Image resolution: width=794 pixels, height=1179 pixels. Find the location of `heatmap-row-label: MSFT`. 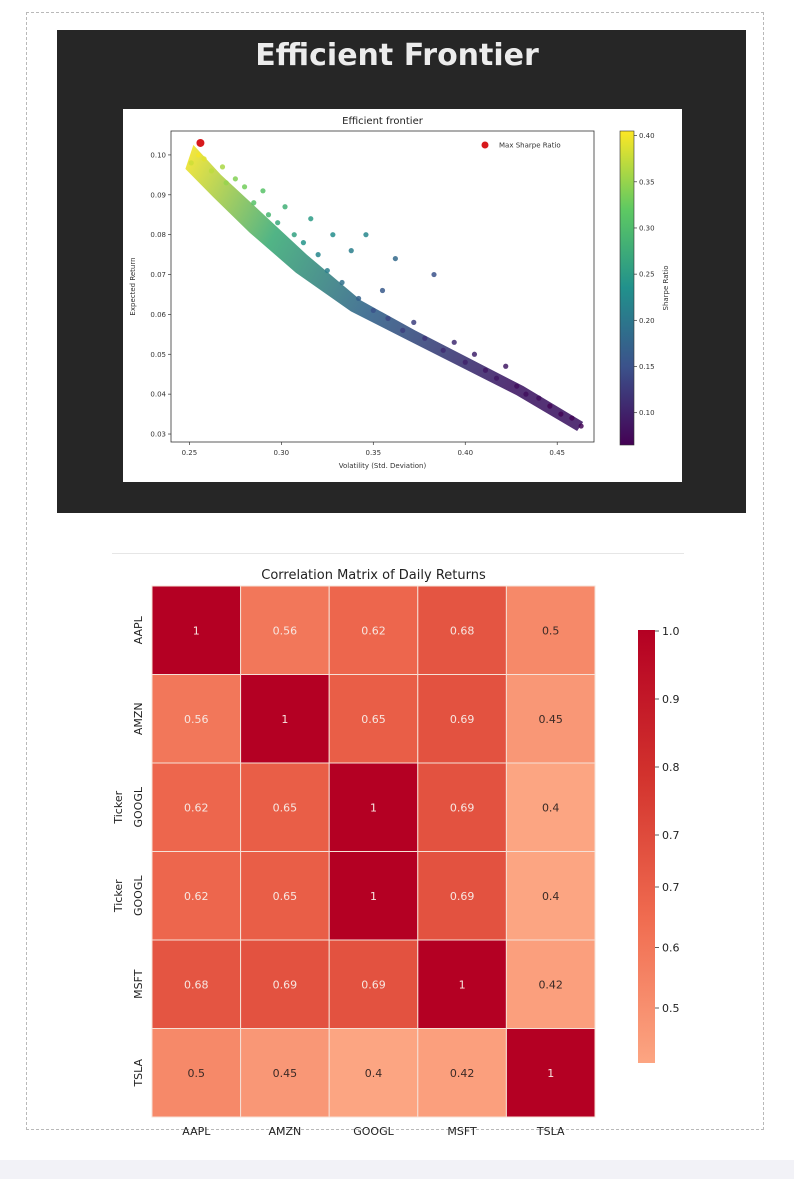

heatmap-row-label: MSFT is located at coordinates (138, 984).